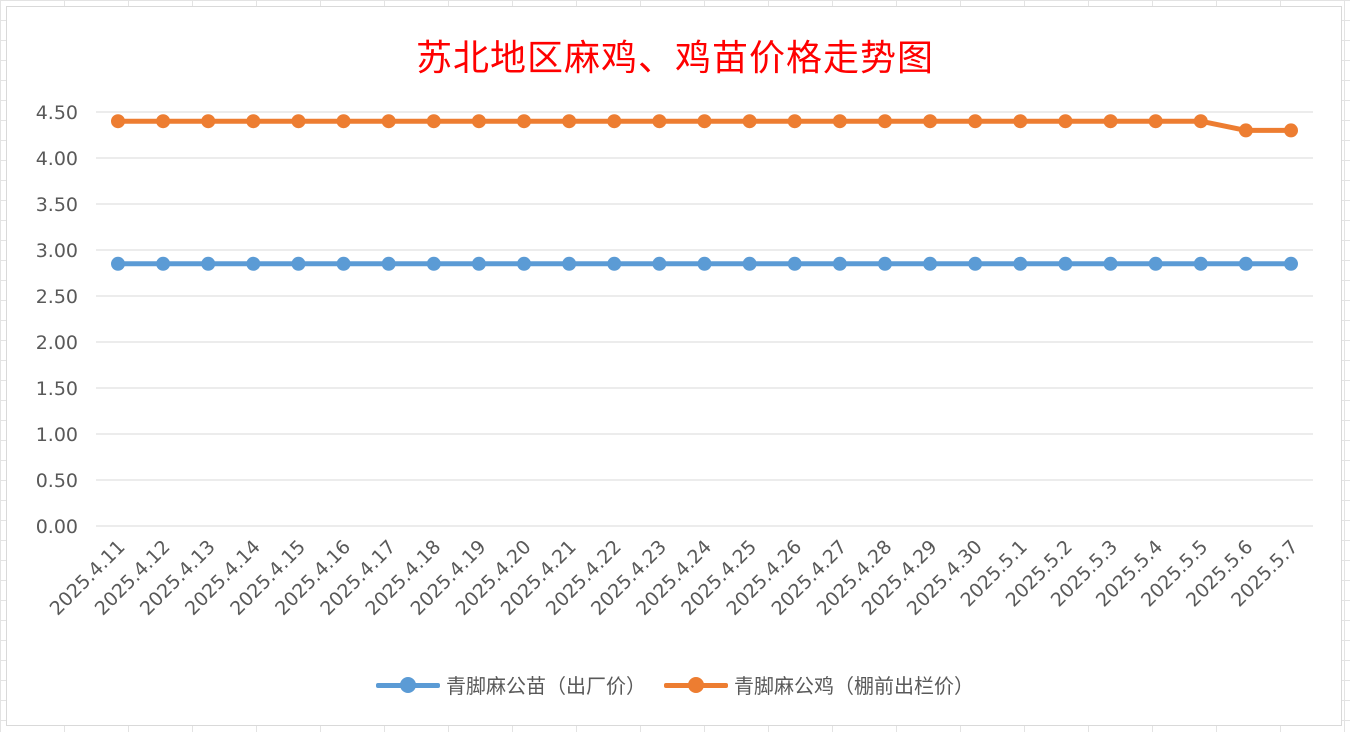 The image size is (1350, 732). Describe the element at coordinates (408, 685) in the screenshot. I see `legend-swatch-seedling` at that location.